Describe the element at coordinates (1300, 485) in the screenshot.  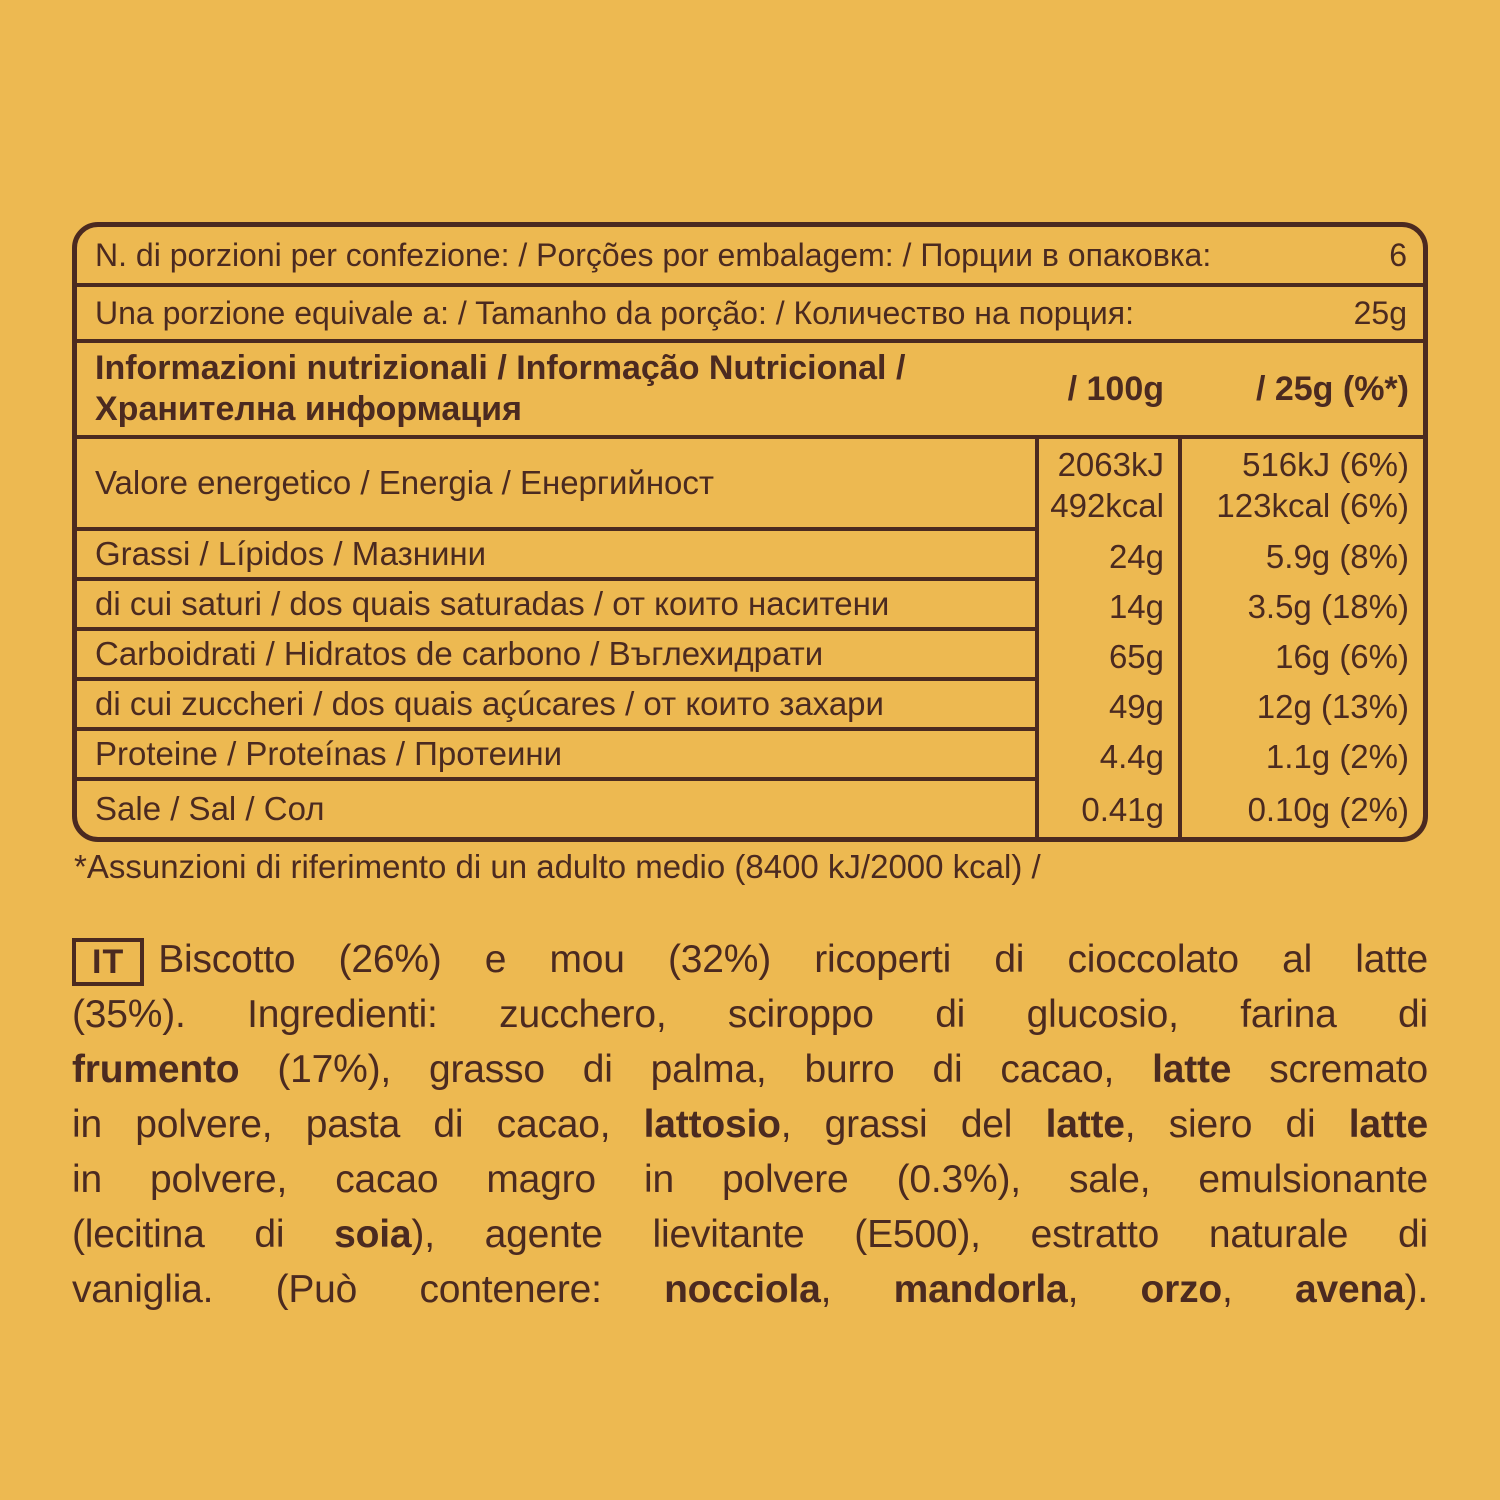
I see `energy-per-25g: 516kJ (6%) 123kcal (6%)` at that location.